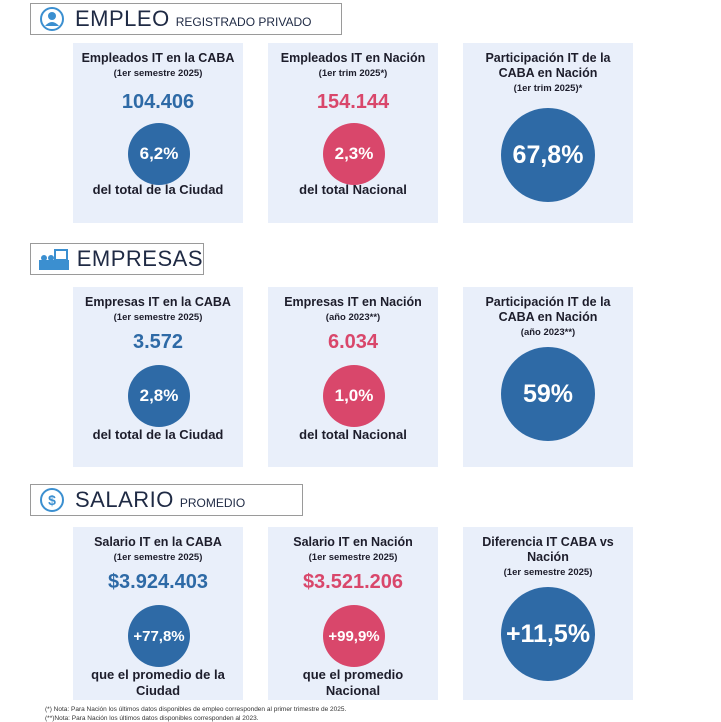 Image resolution: width=721 pixels, height=722 pixels. What do you see at coordinates (159, 636) in the screenshot?
I see `card-circle: +77,8%` at bounding box center [159, 636].